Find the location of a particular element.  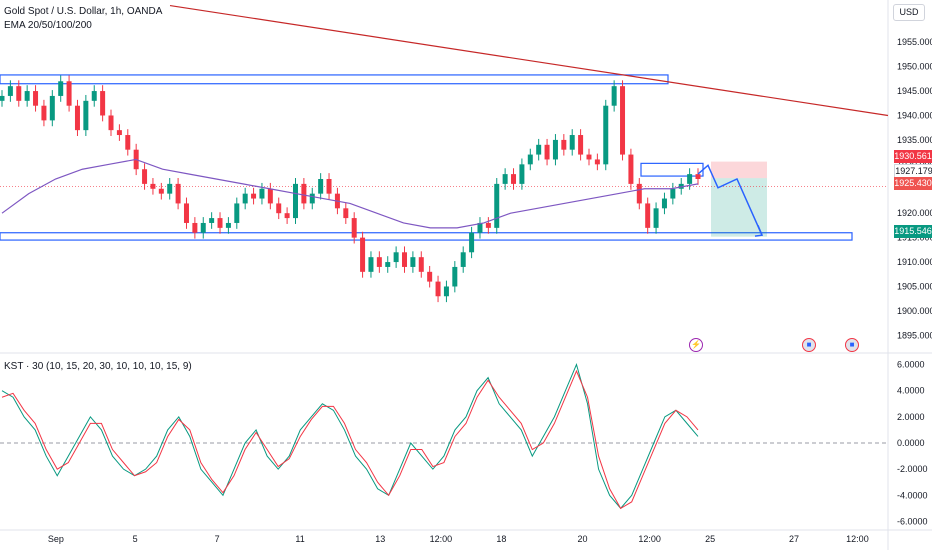

price-tick-label: 1935.000 is located at coordinates (914, 140).